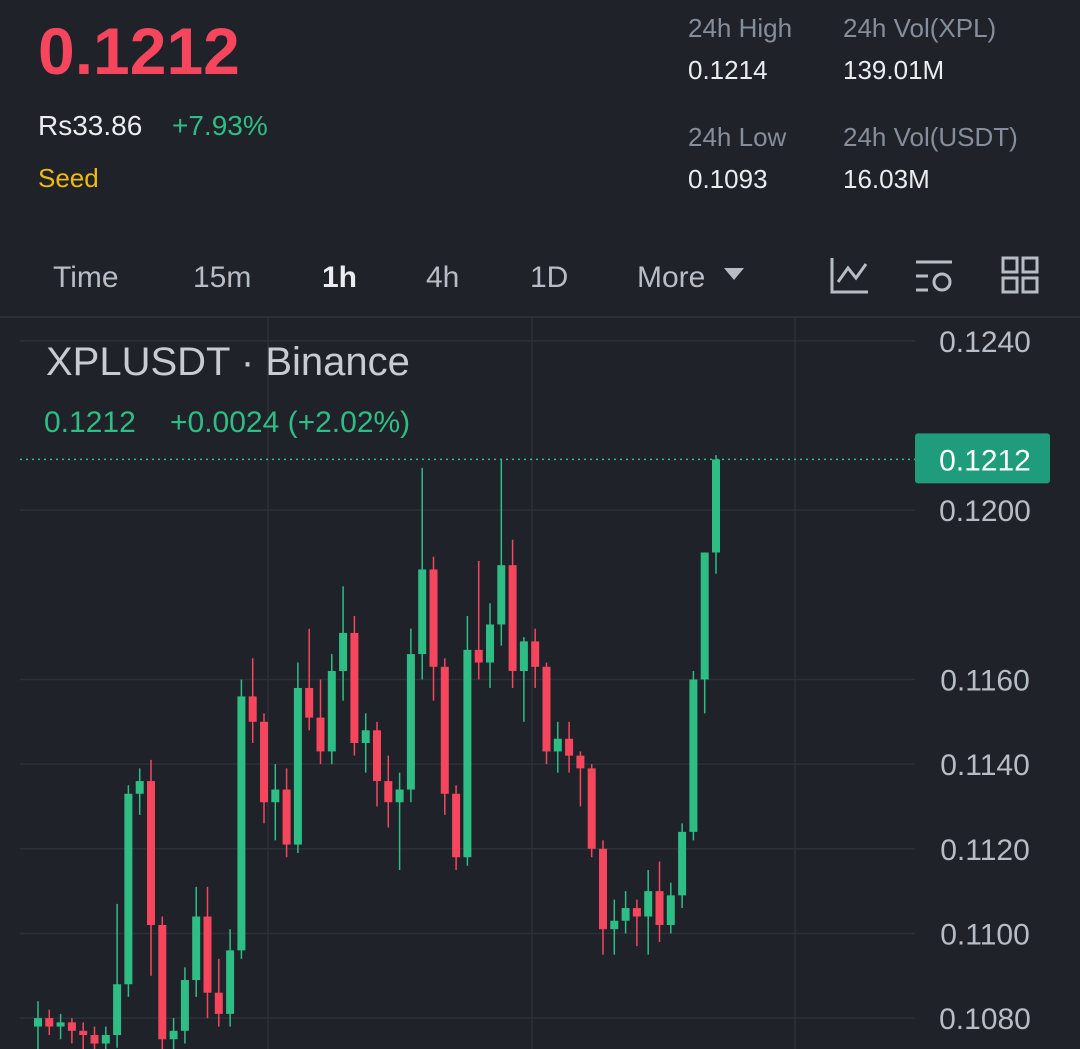 The image size is (1080, 1049). What do you see at coordinates (222, 277) in the screenshot?
I see `tab: 15m` at bounding box center [222, 277].